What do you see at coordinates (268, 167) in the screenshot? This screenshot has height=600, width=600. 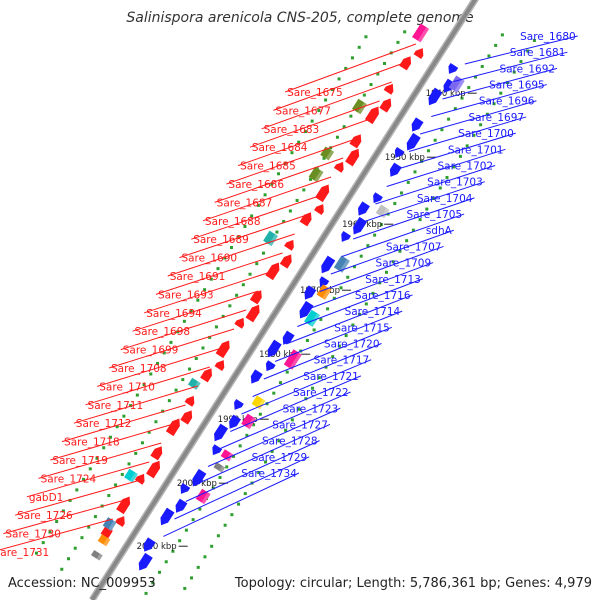 I see `reverse-gene-label: Sare_1685` at bounding box center [268, 167].